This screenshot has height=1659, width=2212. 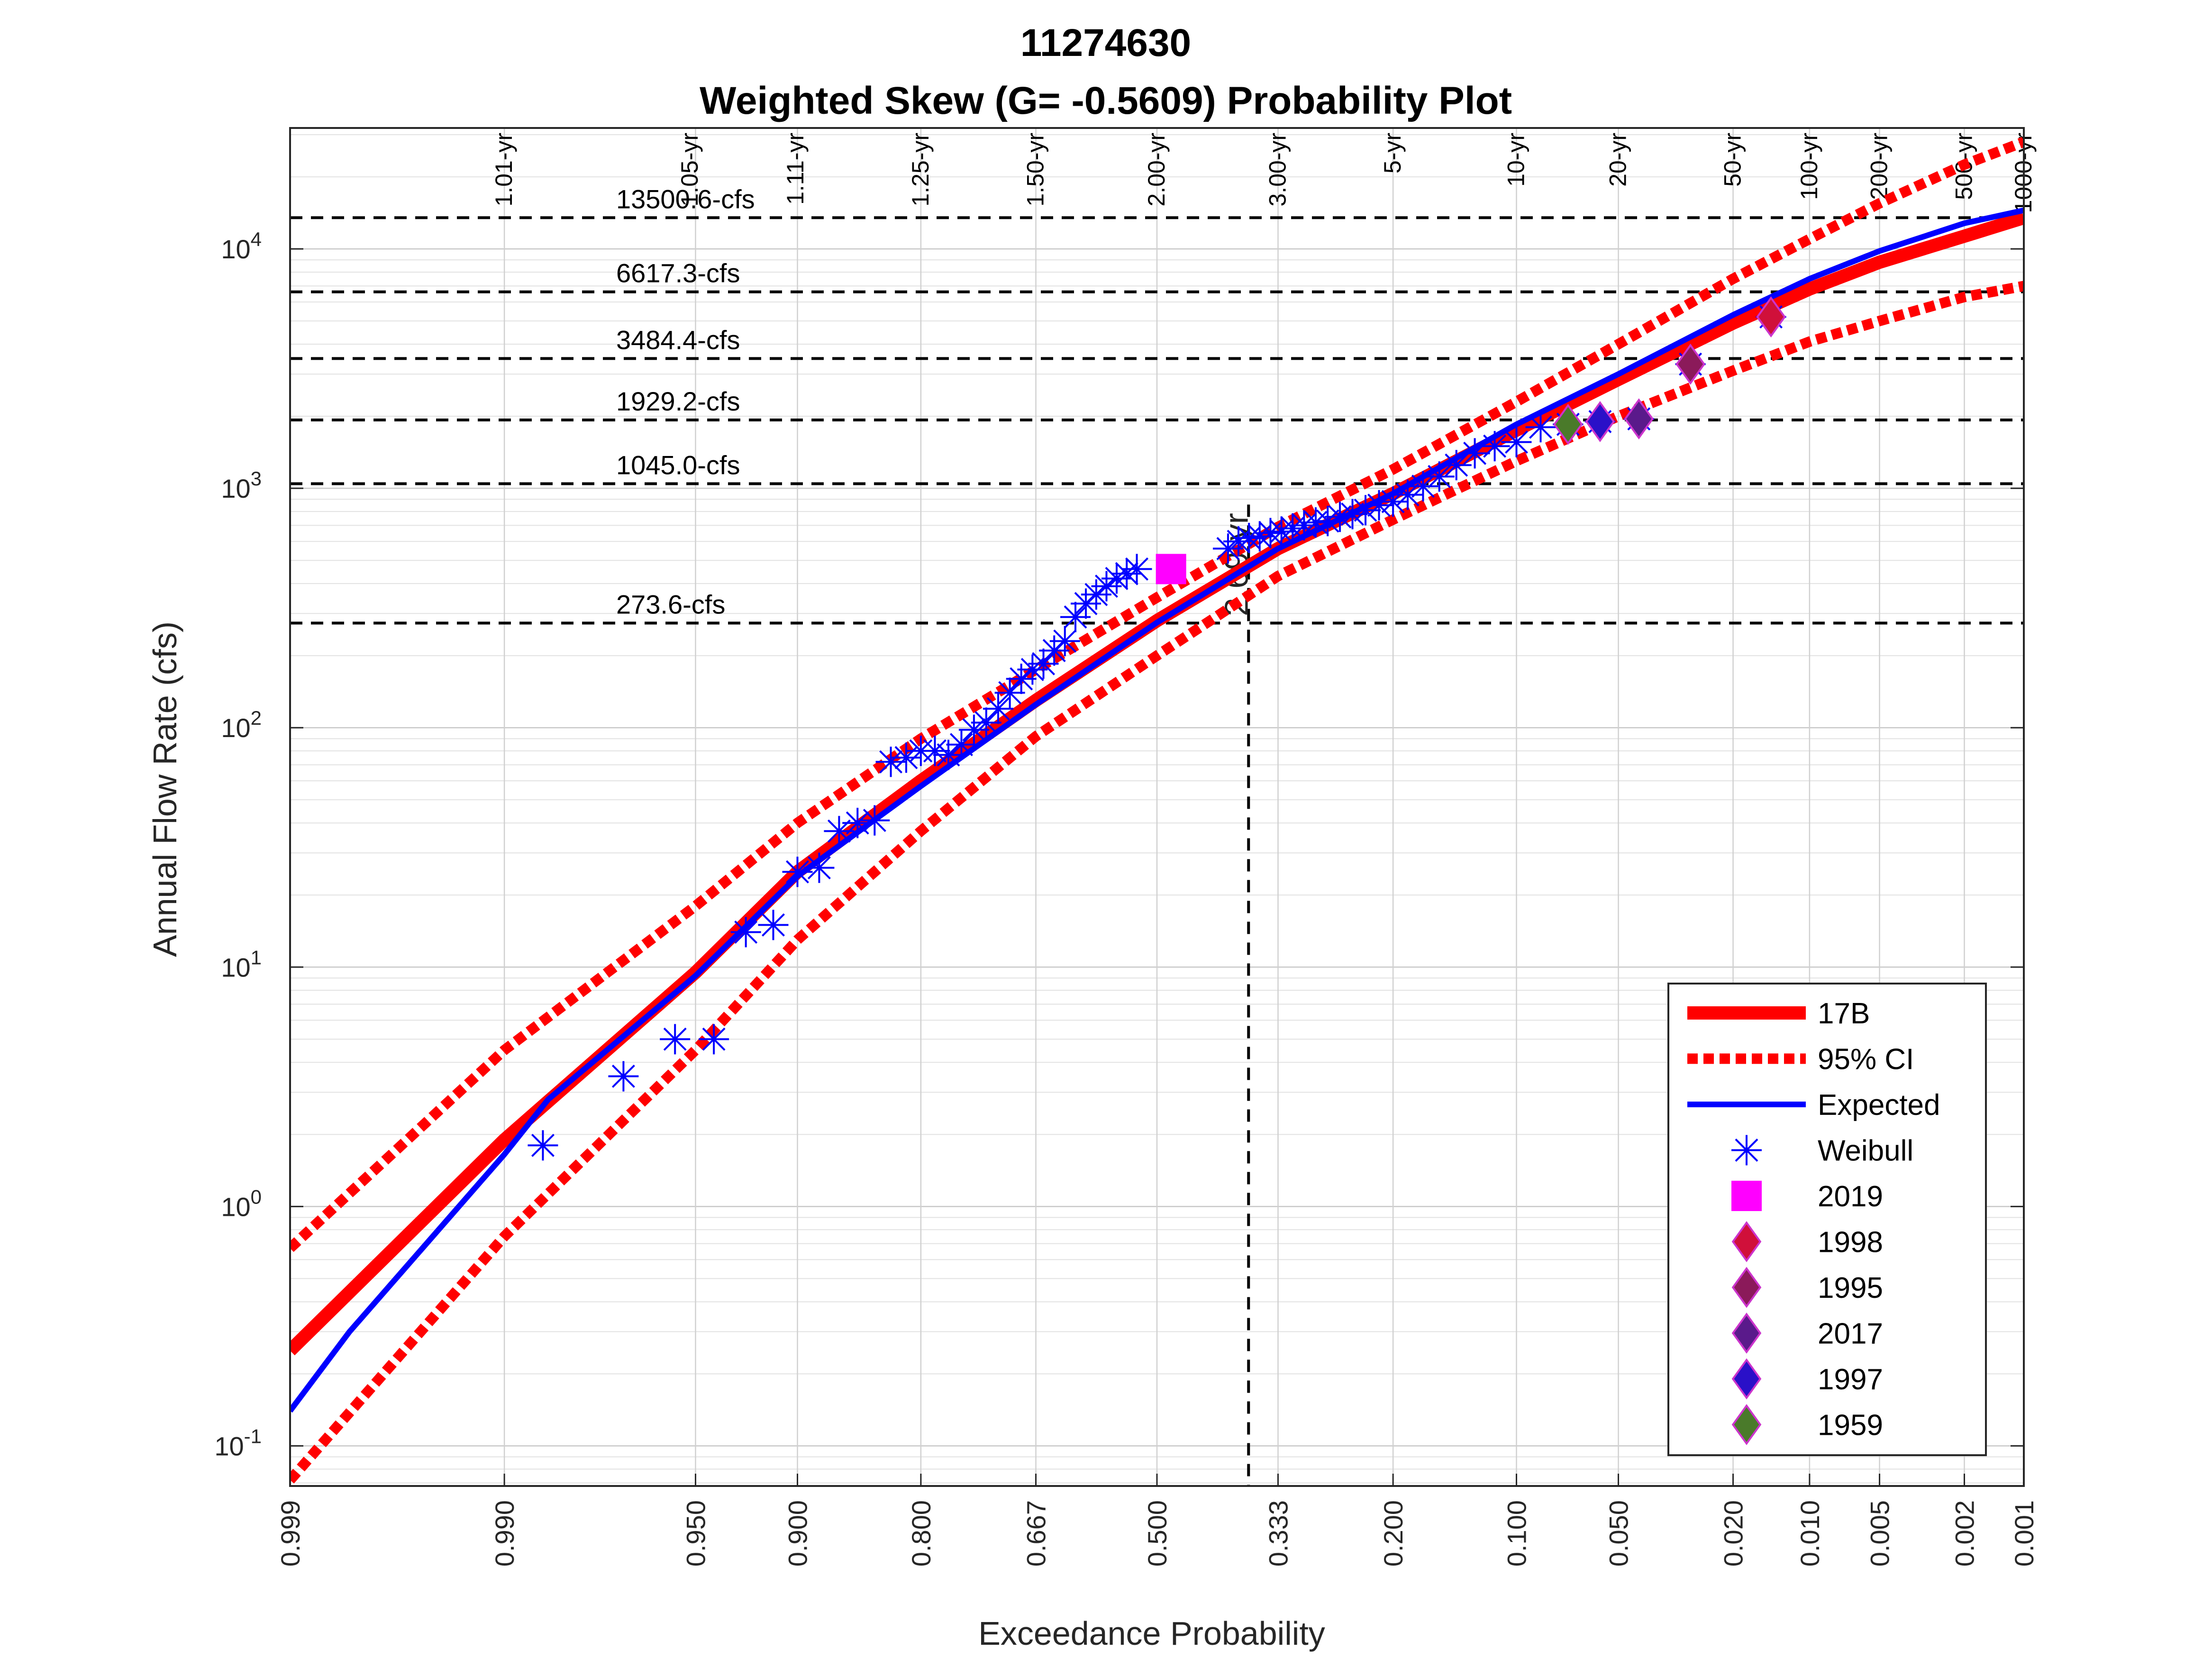 I want to click on return-period-label: 1.25-yr, so click(x=920, y=170).